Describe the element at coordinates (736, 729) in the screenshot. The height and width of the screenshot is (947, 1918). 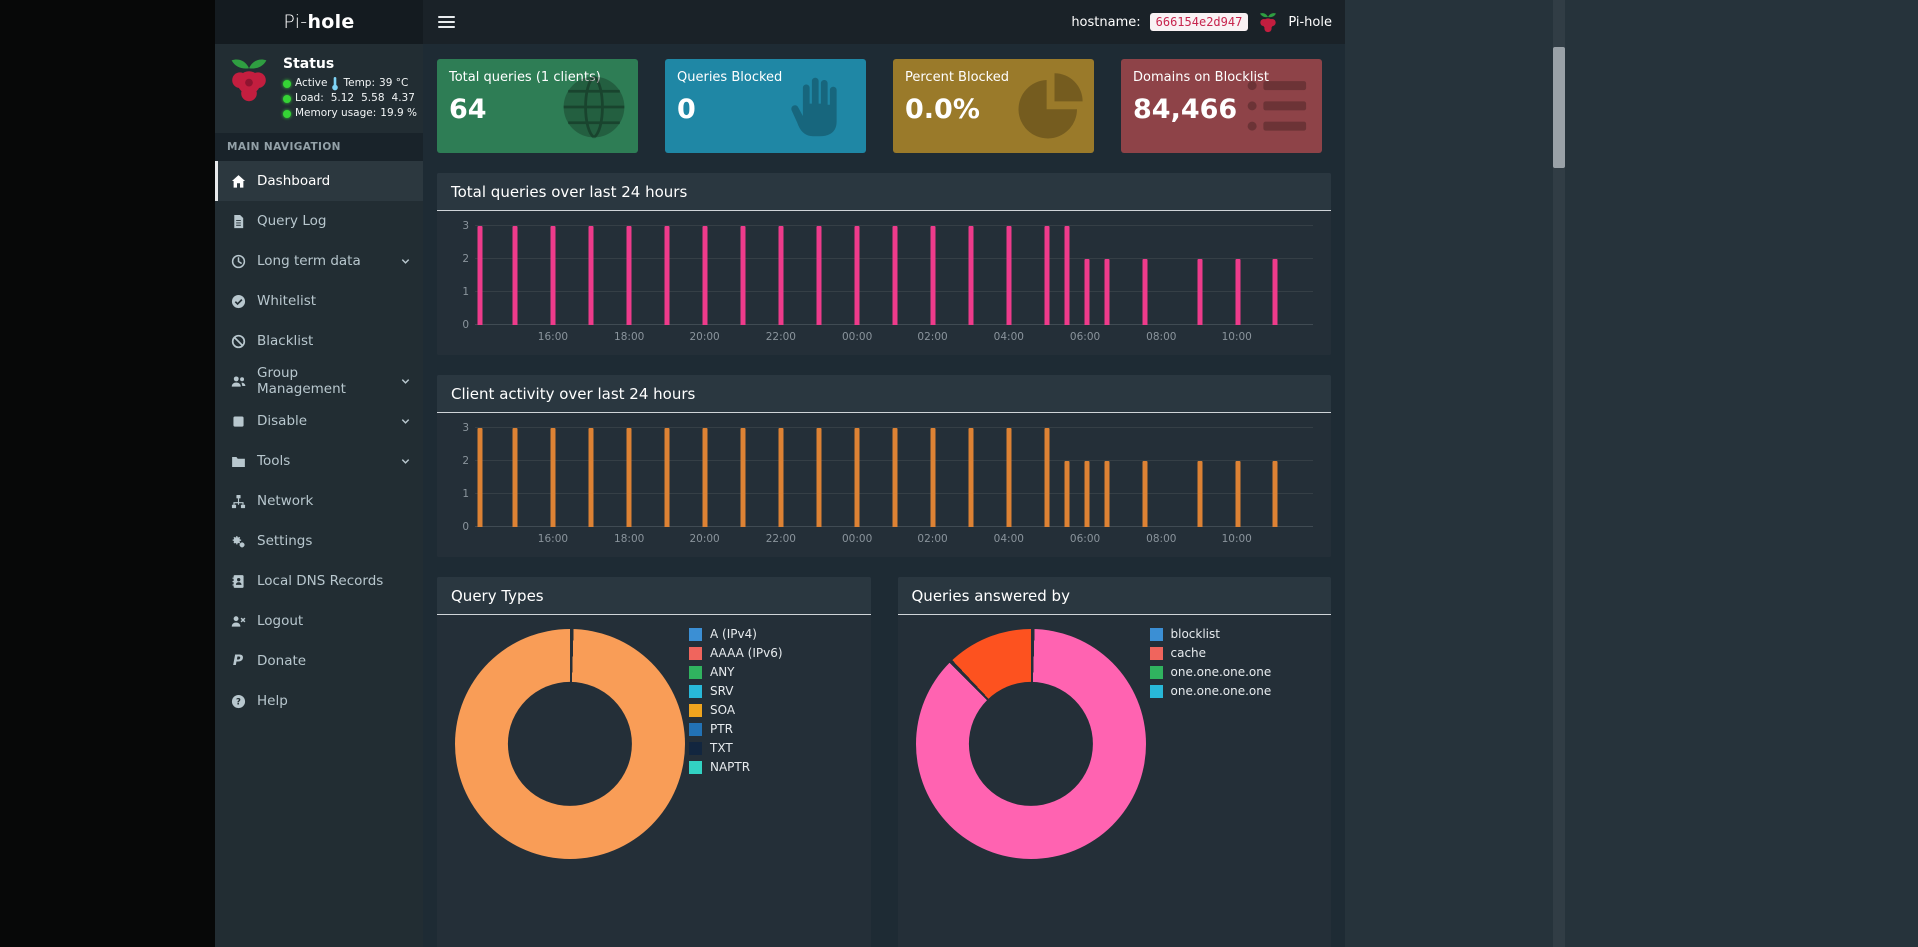
I see `legend-item: PTR` at that location.